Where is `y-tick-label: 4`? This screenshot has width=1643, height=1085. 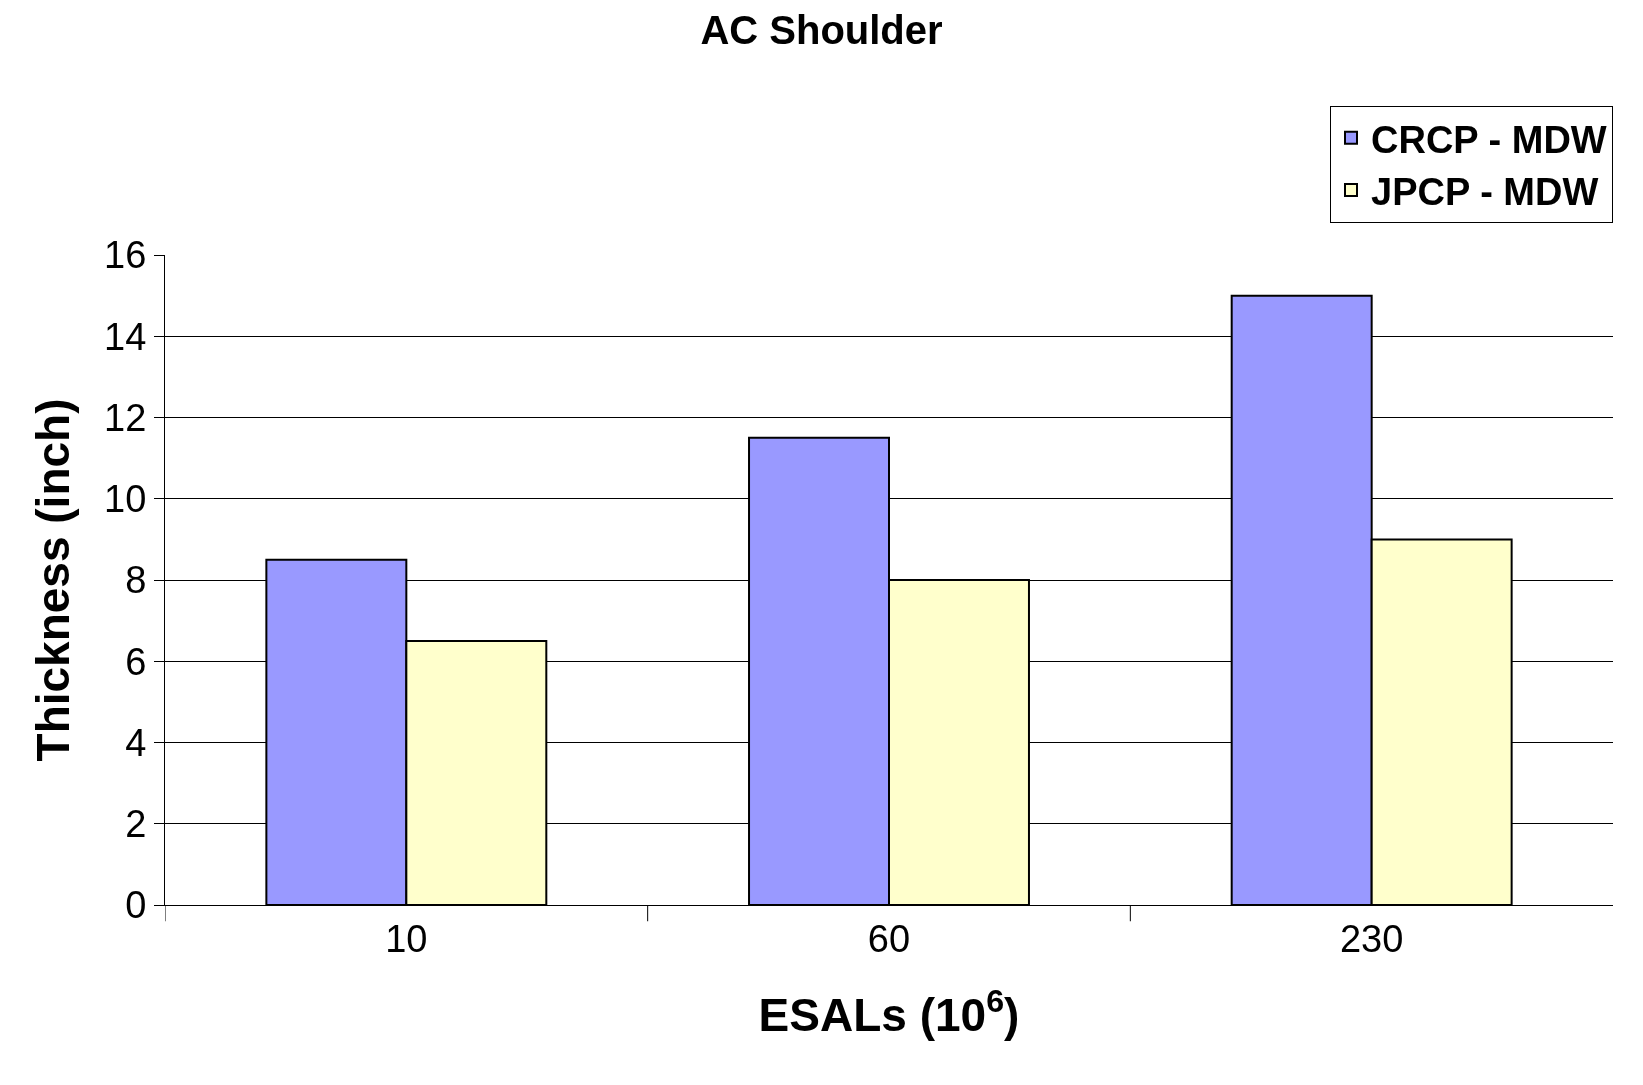
y-tick-label: 4 is located at coordinates (136, 742).